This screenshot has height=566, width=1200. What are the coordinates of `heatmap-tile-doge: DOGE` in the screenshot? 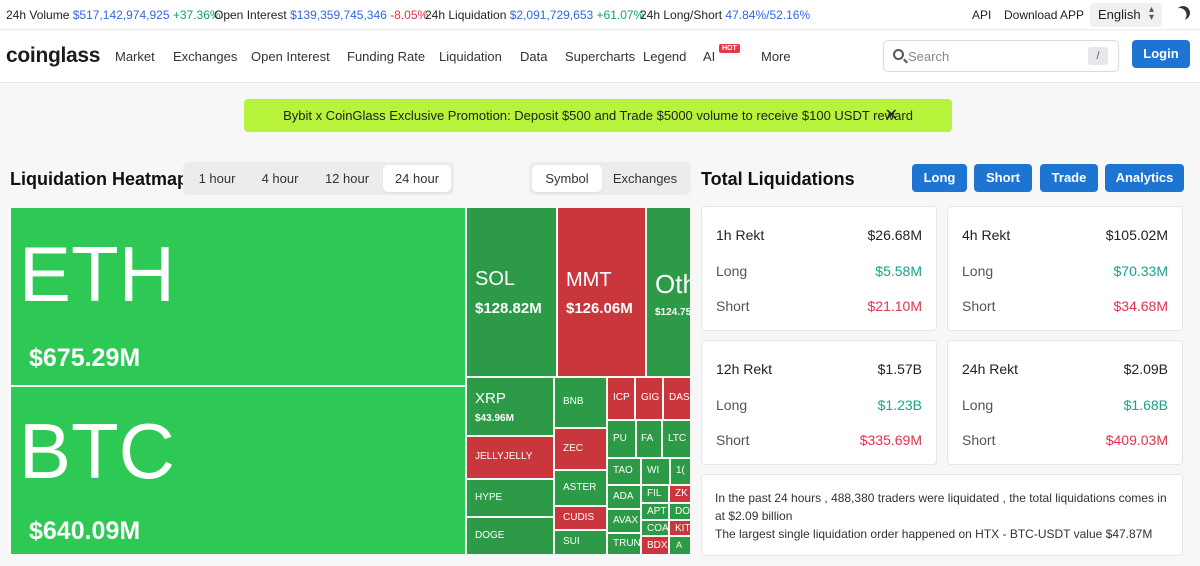 It's located at (510, 536).